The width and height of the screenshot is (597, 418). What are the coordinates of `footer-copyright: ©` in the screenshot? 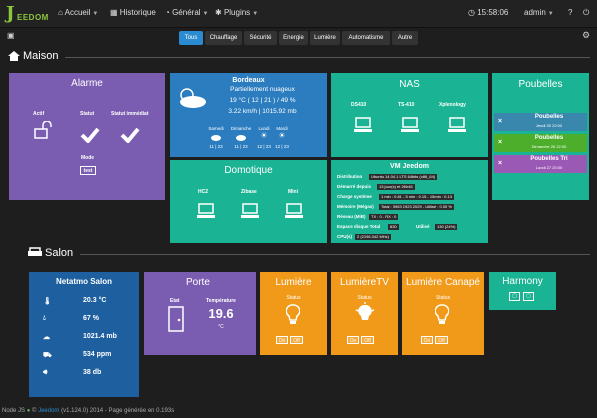 It's located at (34, 411).